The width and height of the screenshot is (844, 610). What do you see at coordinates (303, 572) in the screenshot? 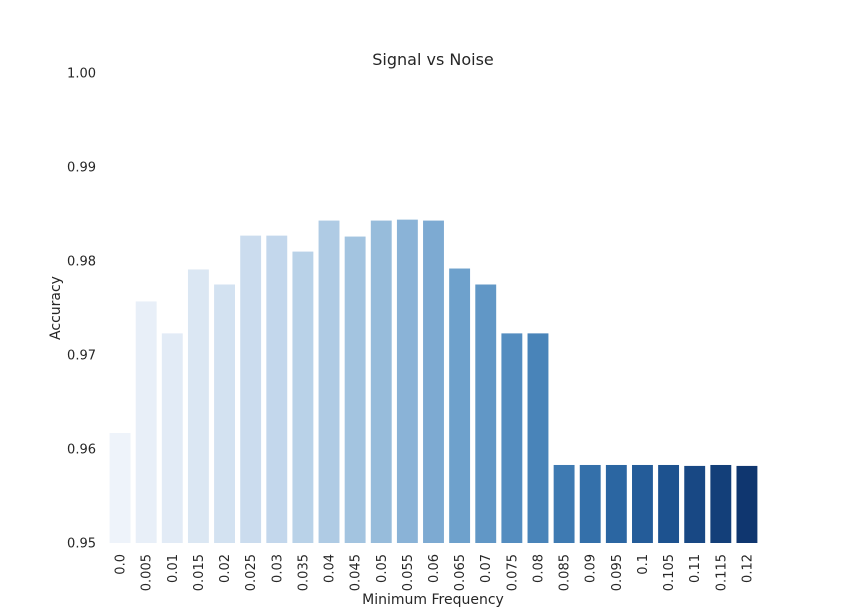
I see `x-tick-label: 0.035` at bounding box center [303, 572].